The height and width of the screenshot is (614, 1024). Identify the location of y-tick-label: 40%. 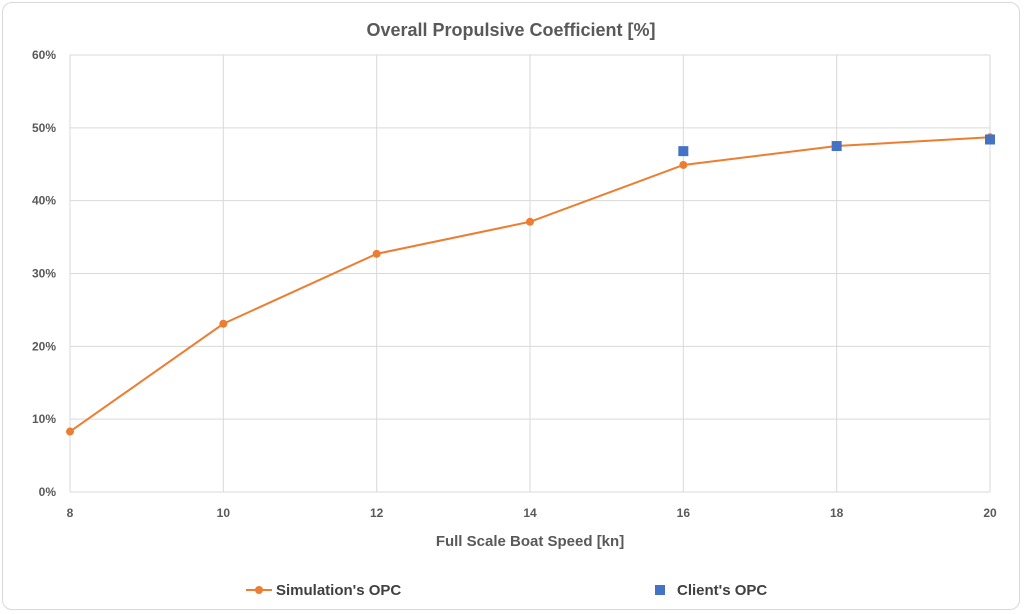
(44, 201).